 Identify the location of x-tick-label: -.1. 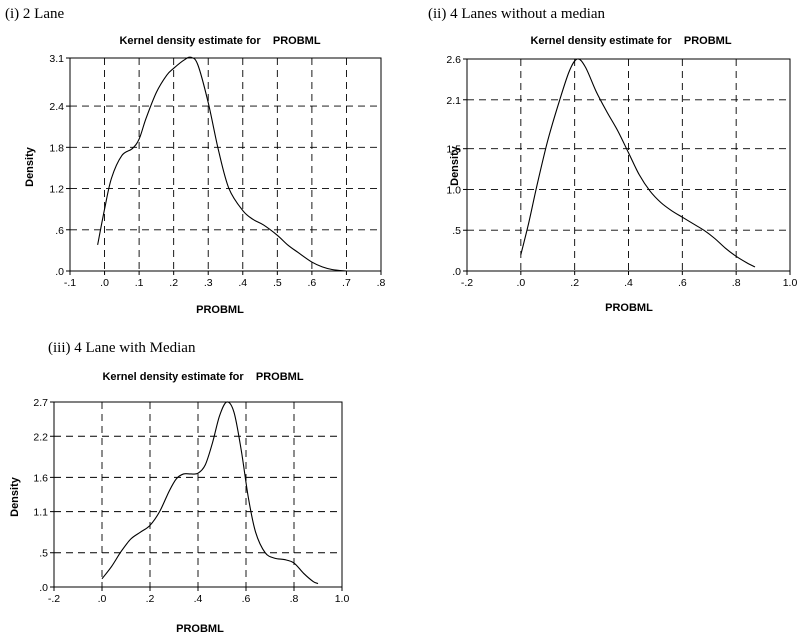
(70, 283).